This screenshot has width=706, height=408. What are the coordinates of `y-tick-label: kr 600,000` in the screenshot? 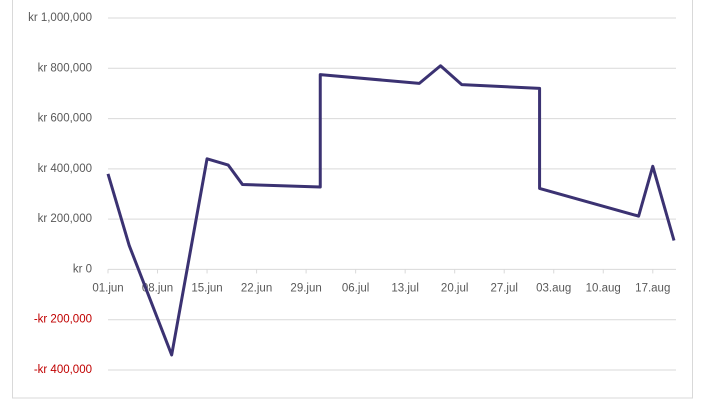 It's located at (65, 119).